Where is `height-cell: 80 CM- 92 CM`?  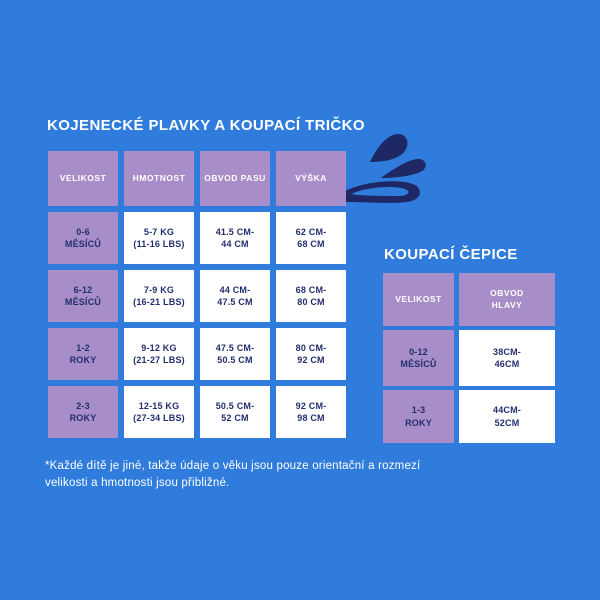
height-cell: 80 CM- 92 CM is located at coordinates (311, 354).